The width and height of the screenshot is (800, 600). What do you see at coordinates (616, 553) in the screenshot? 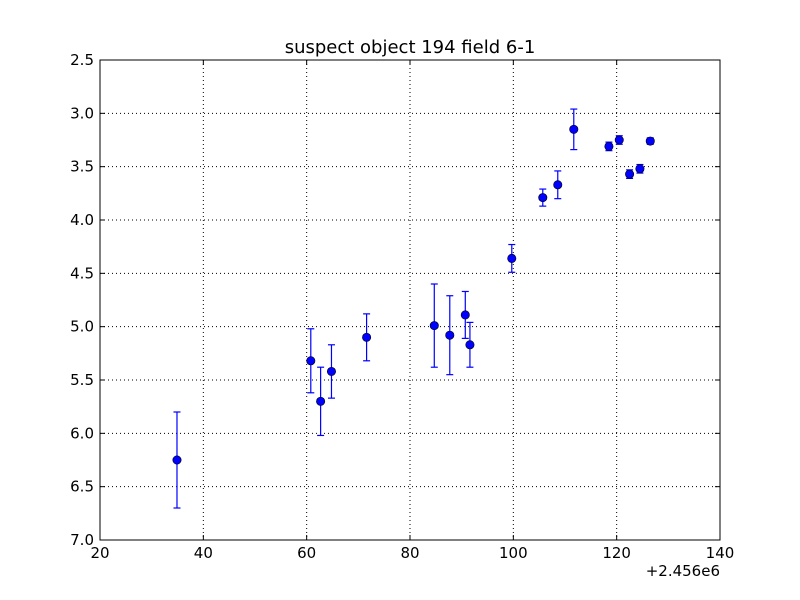
I see `x-tick-label: 120` at bounding box center [616, 553].